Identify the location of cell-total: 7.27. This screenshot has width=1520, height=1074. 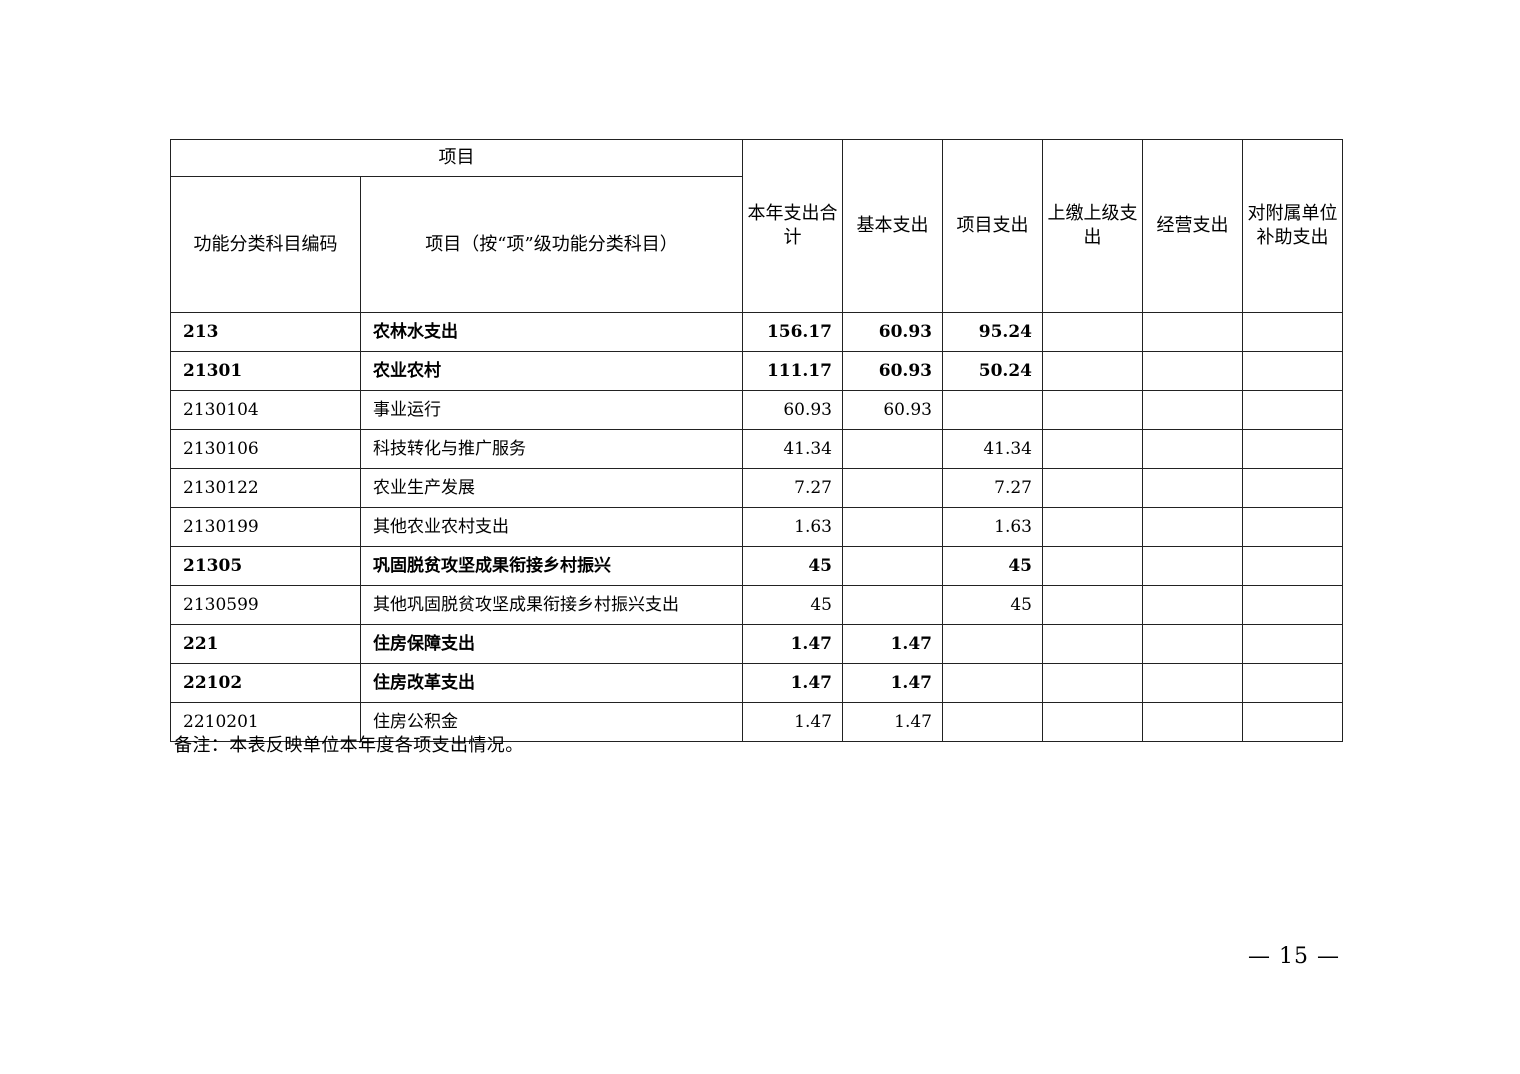
(792, 488).